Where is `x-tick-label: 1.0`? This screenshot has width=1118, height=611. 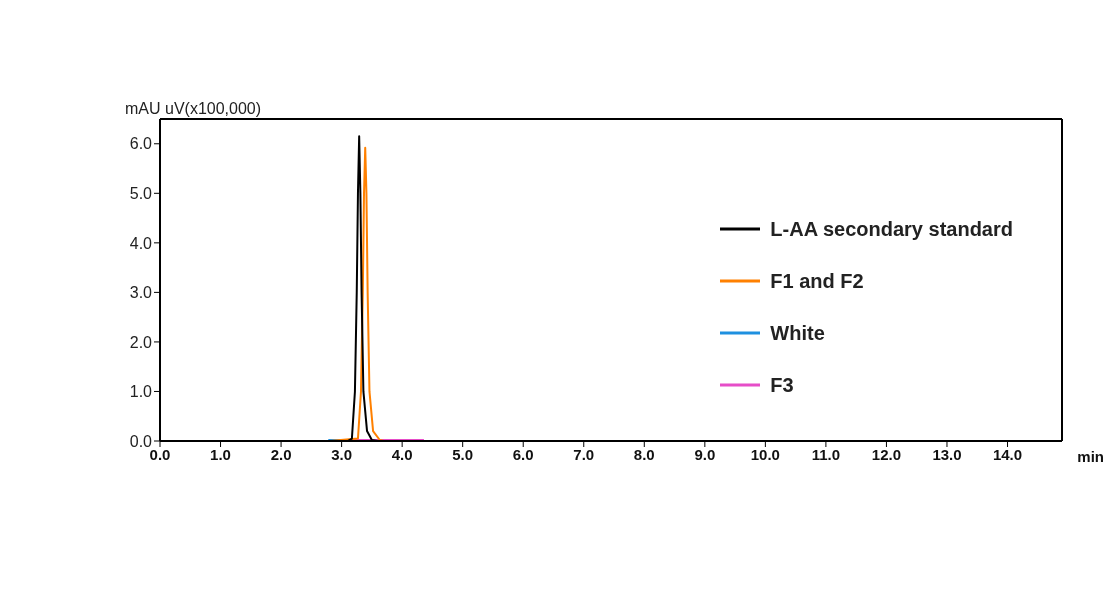
x-tick-label: 1.0 is located at coordinates (220, 454).